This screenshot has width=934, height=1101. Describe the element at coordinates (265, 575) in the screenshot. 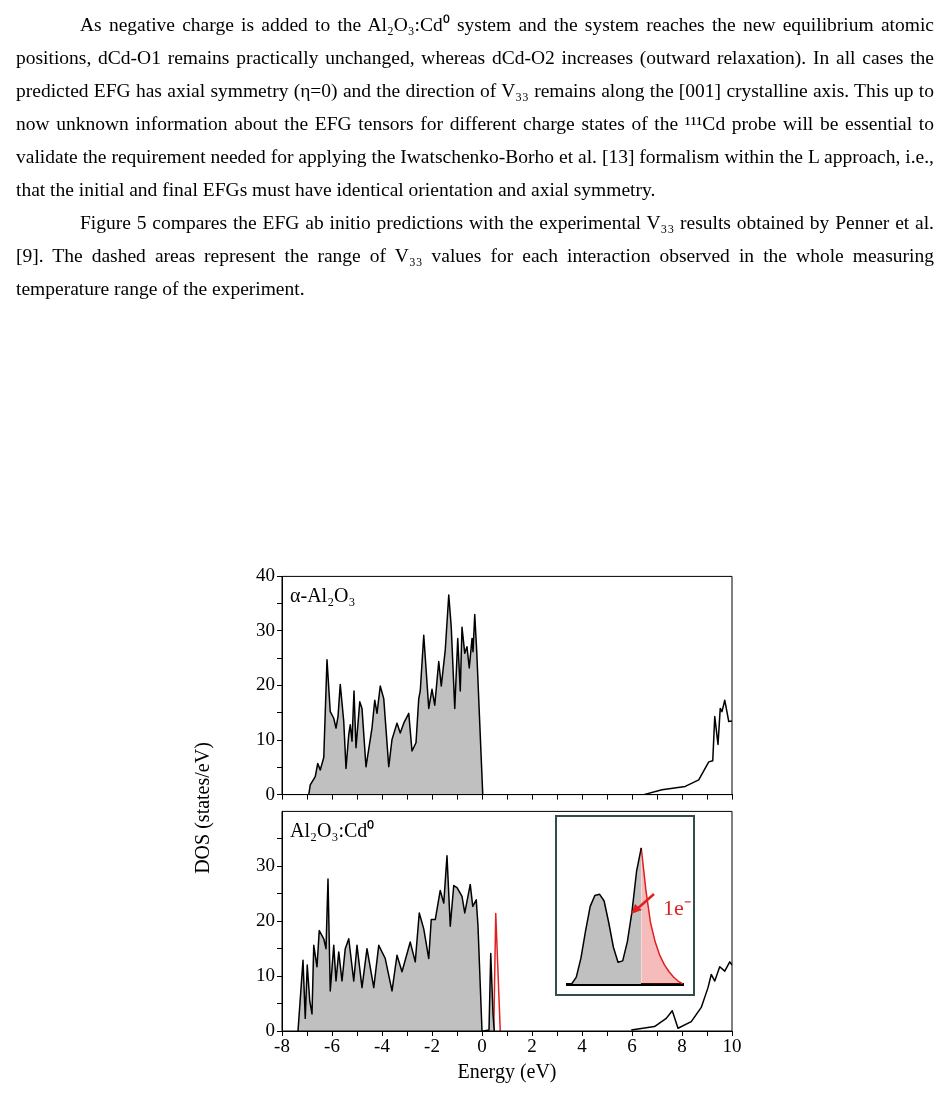

I see `y-tick-label: 40` at that location.